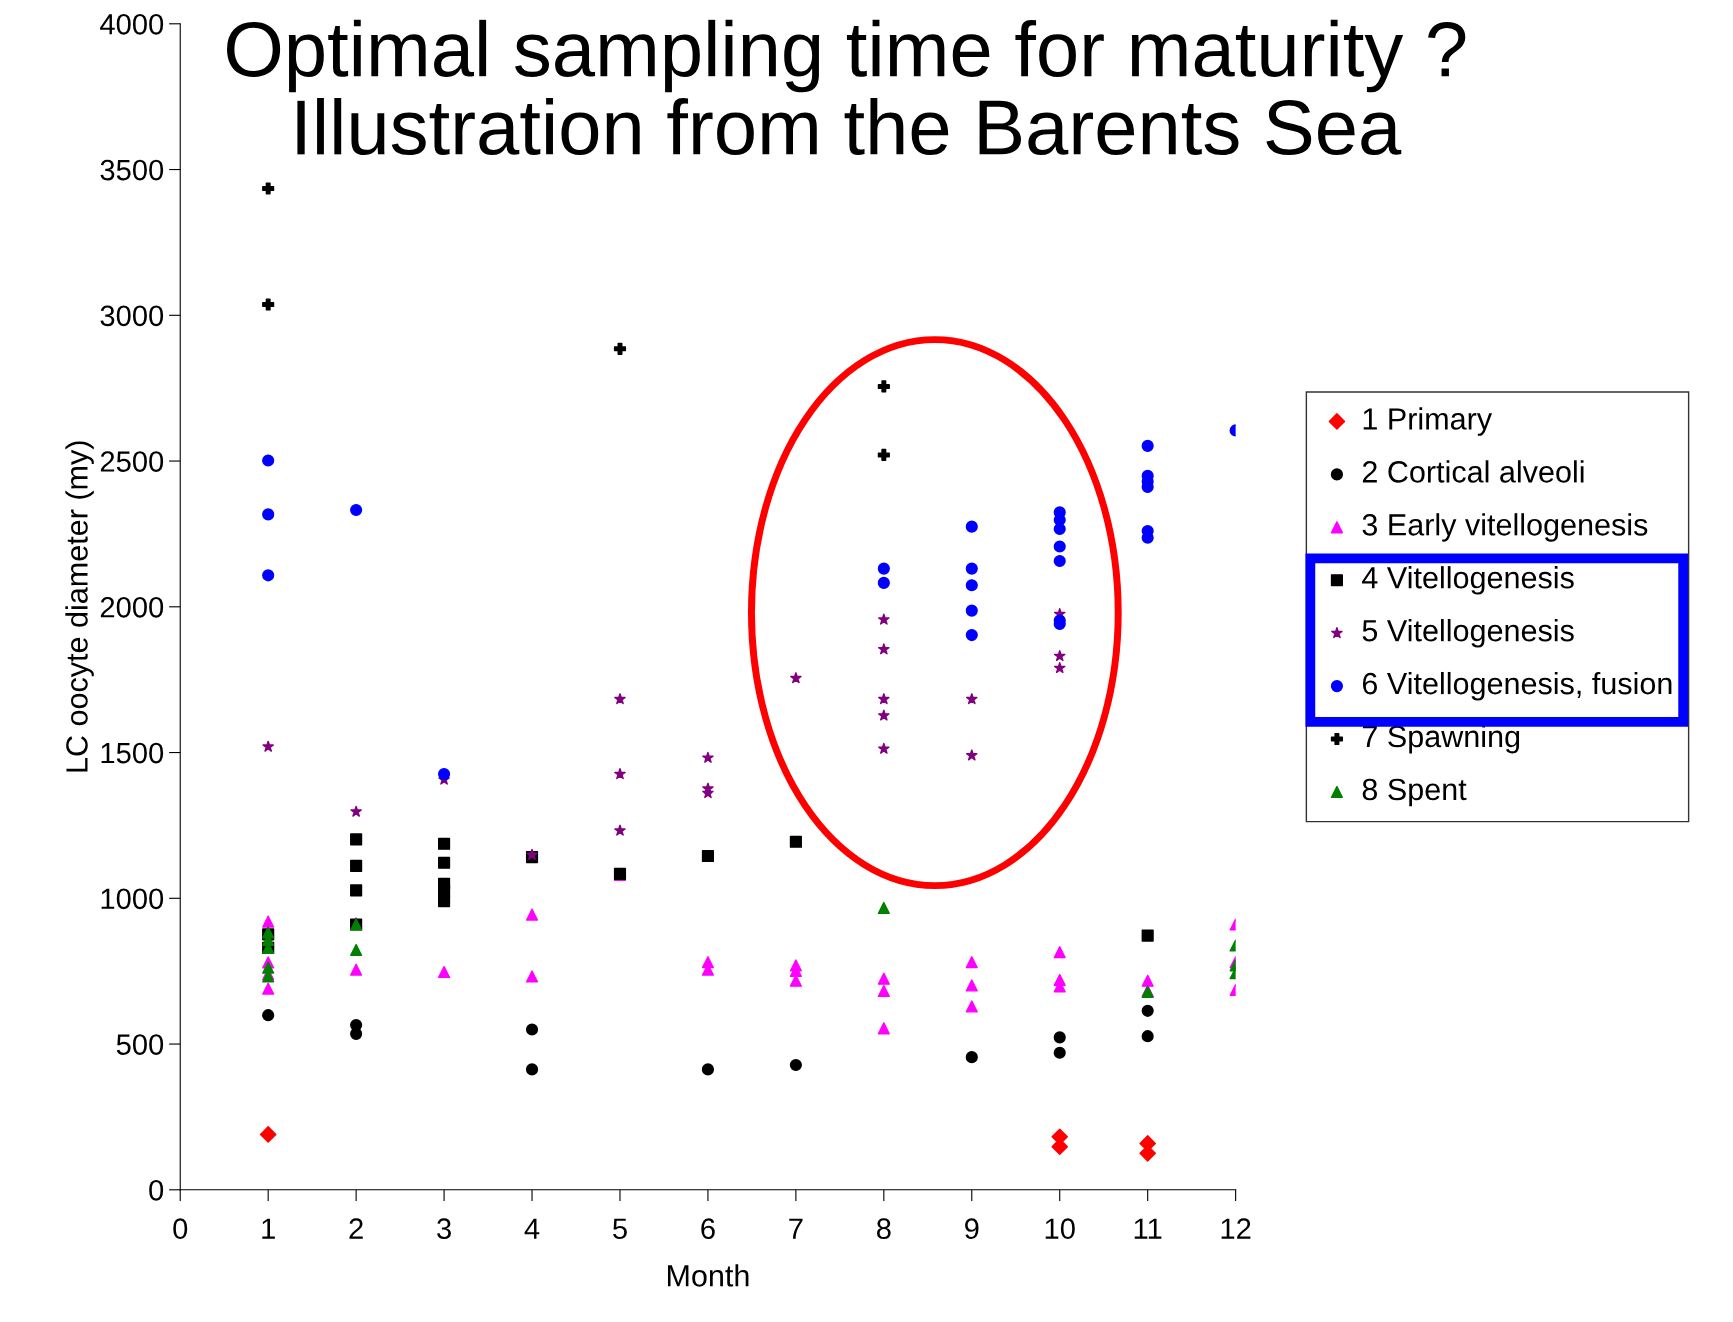 The image size is (1733, 1322). What do you see at coordinates (79, 606) in the screenshot?
I see `y-axis-title: LC oocyte diameter (my)` at bounding box center [79, 606].